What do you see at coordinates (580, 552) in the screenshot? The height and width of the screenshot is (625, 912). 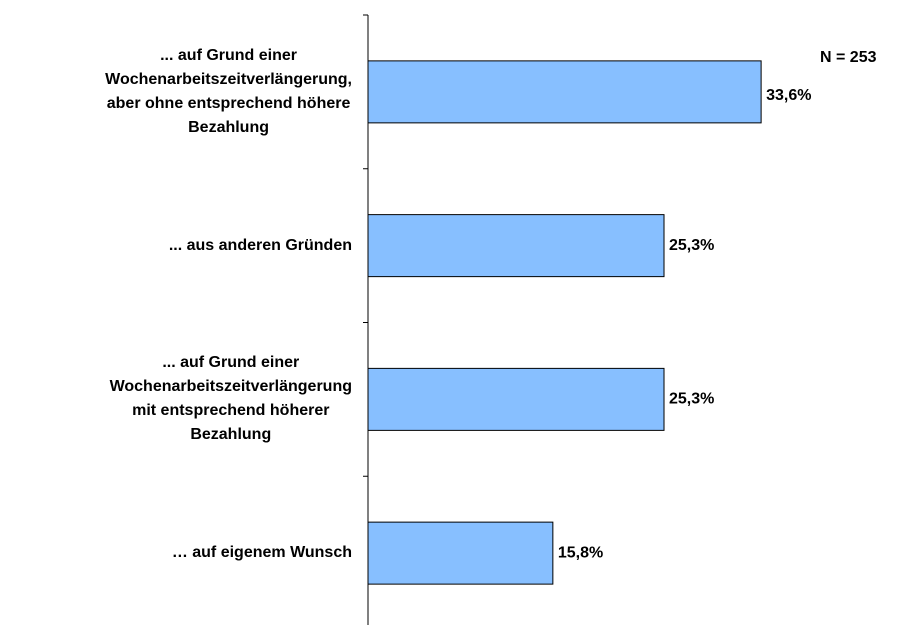 I see `value-label: 15,8%` at bounding box center [580, 552].